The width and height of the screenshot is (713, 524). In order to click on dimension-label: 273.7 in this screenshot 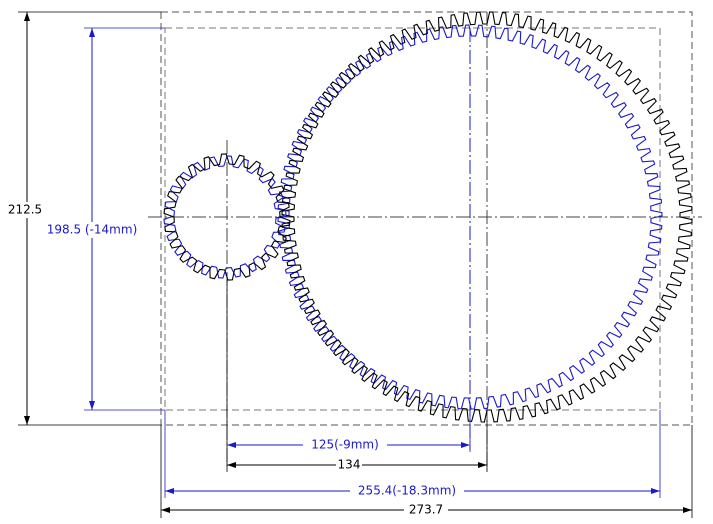, I will do `click(426, 510)`.